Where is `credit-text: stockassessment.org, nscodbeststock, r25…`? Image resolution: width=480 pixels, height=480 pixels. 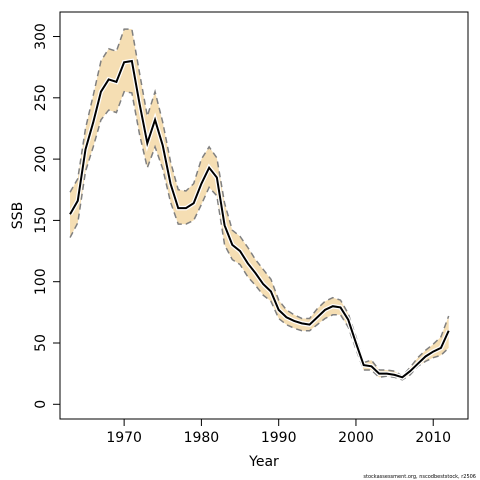 credit-text: stockassessment.org, nscodbeststock, r25… is located at coordinates (419, 477).